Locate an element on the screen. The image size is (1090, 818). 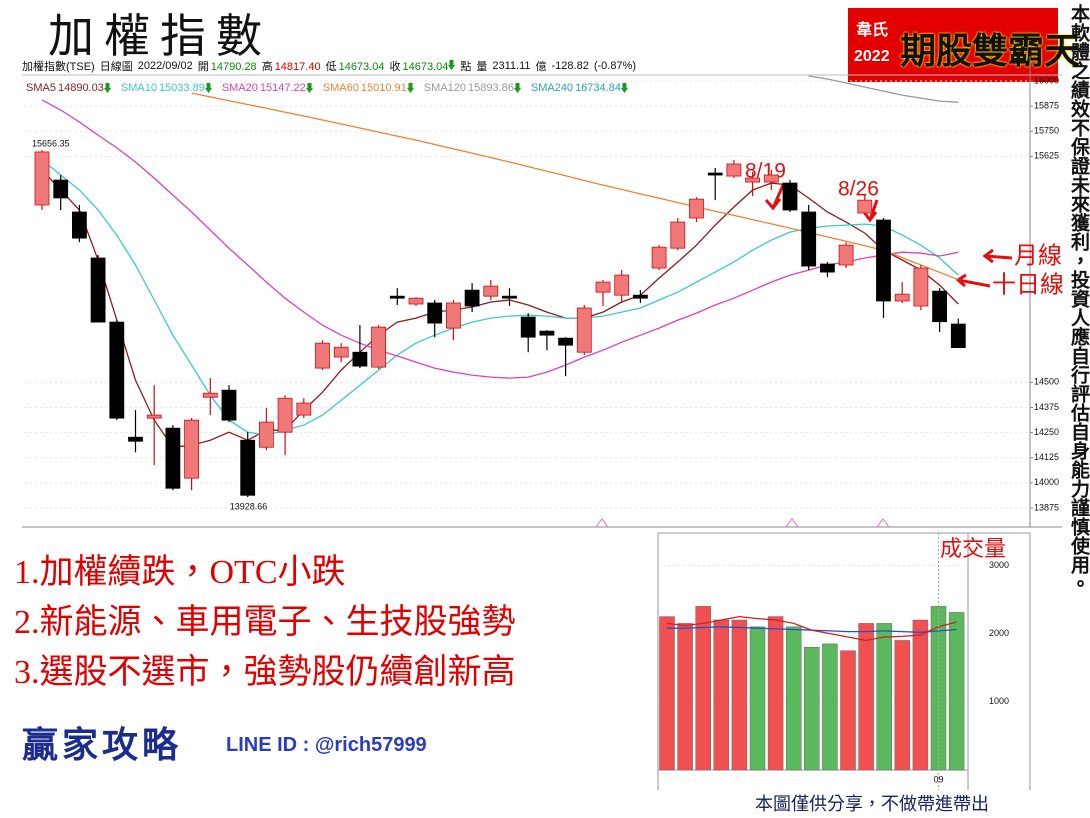
disclaimer: 本軟體之績效不保證未來獲利，投資人應自行評估自身能力謹慎使用。 is located at coordinates (1078, 298).